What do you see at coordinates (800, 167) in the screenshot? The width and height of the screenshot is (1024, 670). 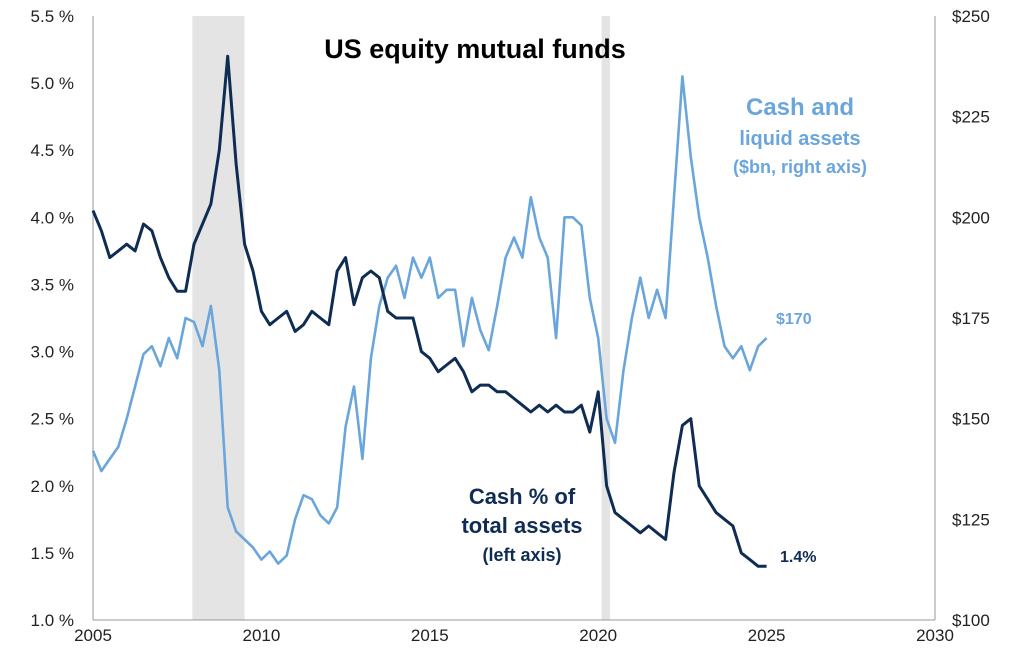 I see `series-label-line: ($bn, right axis)` at bounding box center [800, 167].